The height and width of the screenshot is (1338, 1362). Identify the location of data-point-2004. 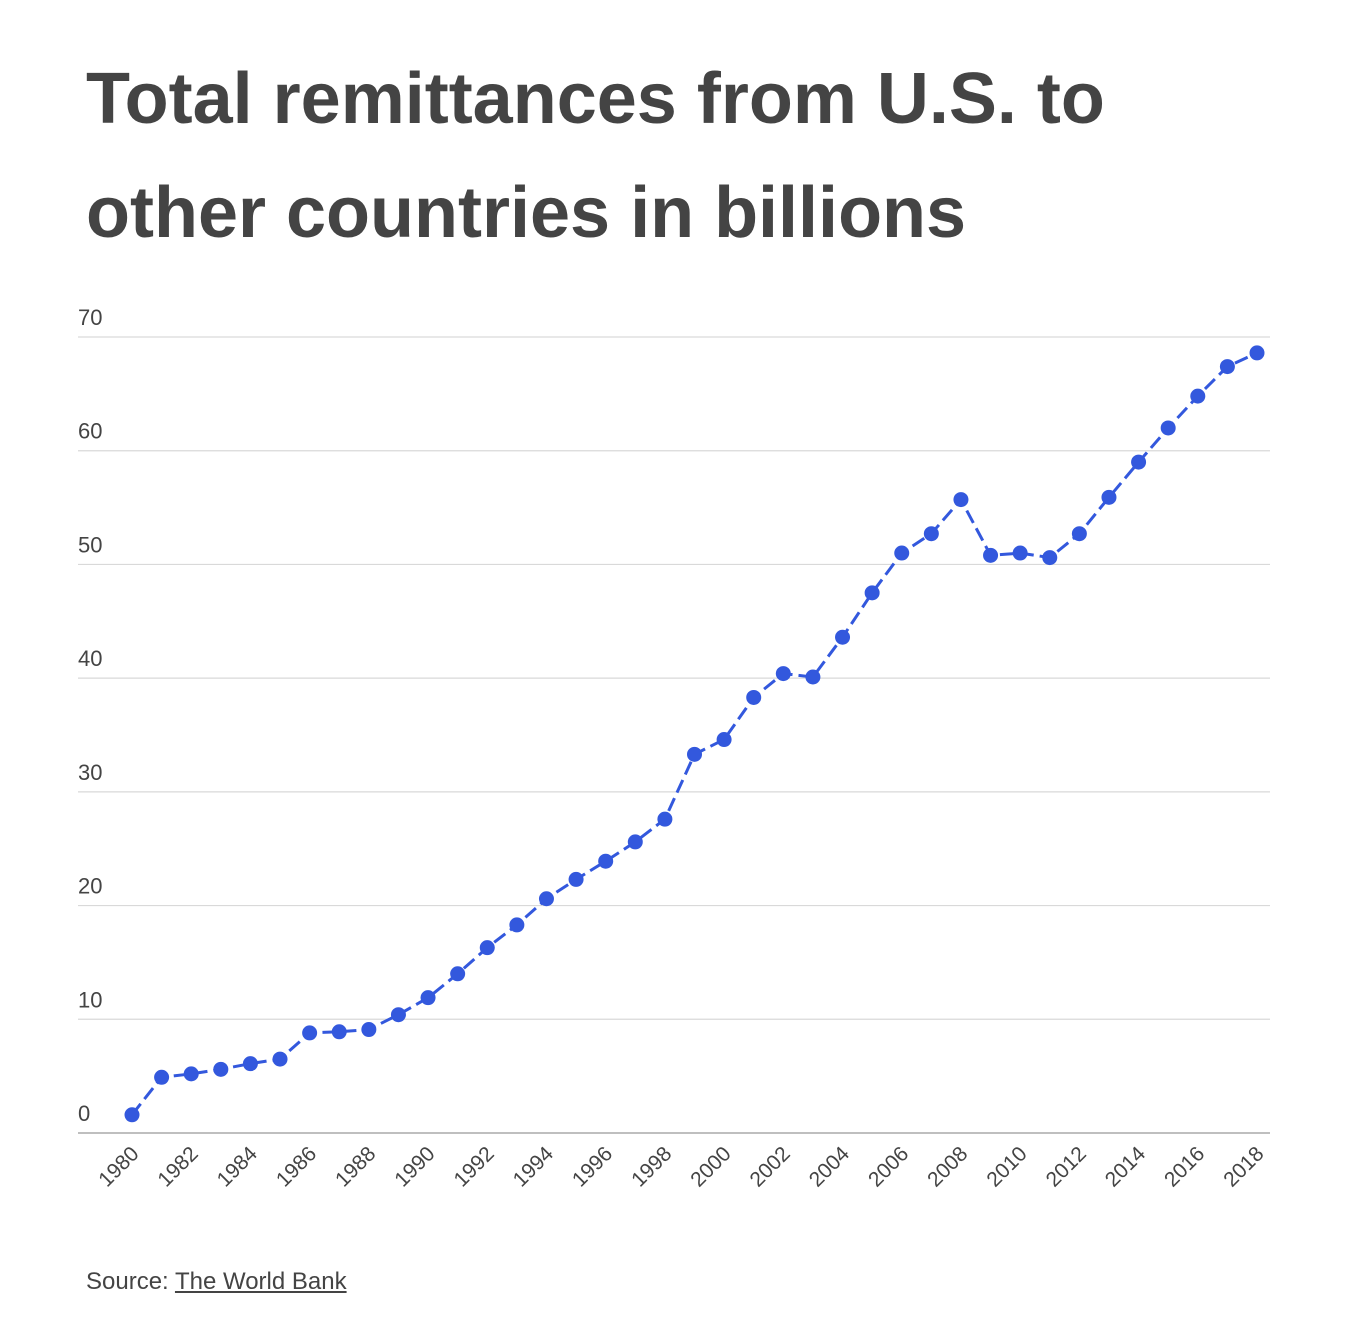
(843, 637).